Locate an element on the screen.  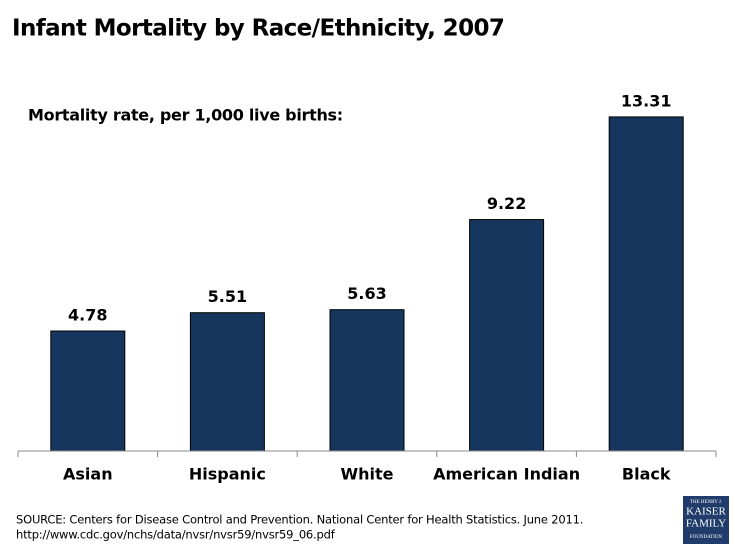
x-tick-label: Hispanic is located at coordinates (227, 474).